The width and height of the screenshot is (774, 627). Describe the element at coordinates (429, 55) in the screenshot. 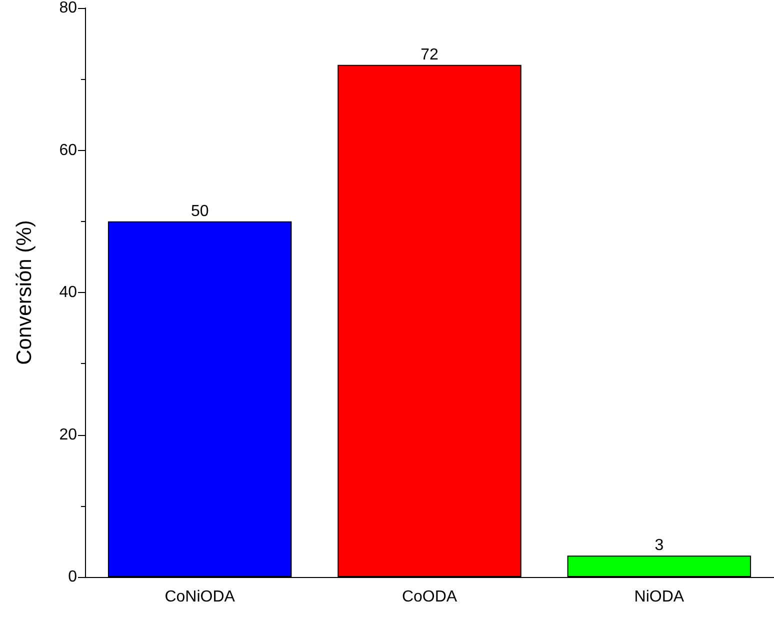

I see `data-label: 72` at that location.